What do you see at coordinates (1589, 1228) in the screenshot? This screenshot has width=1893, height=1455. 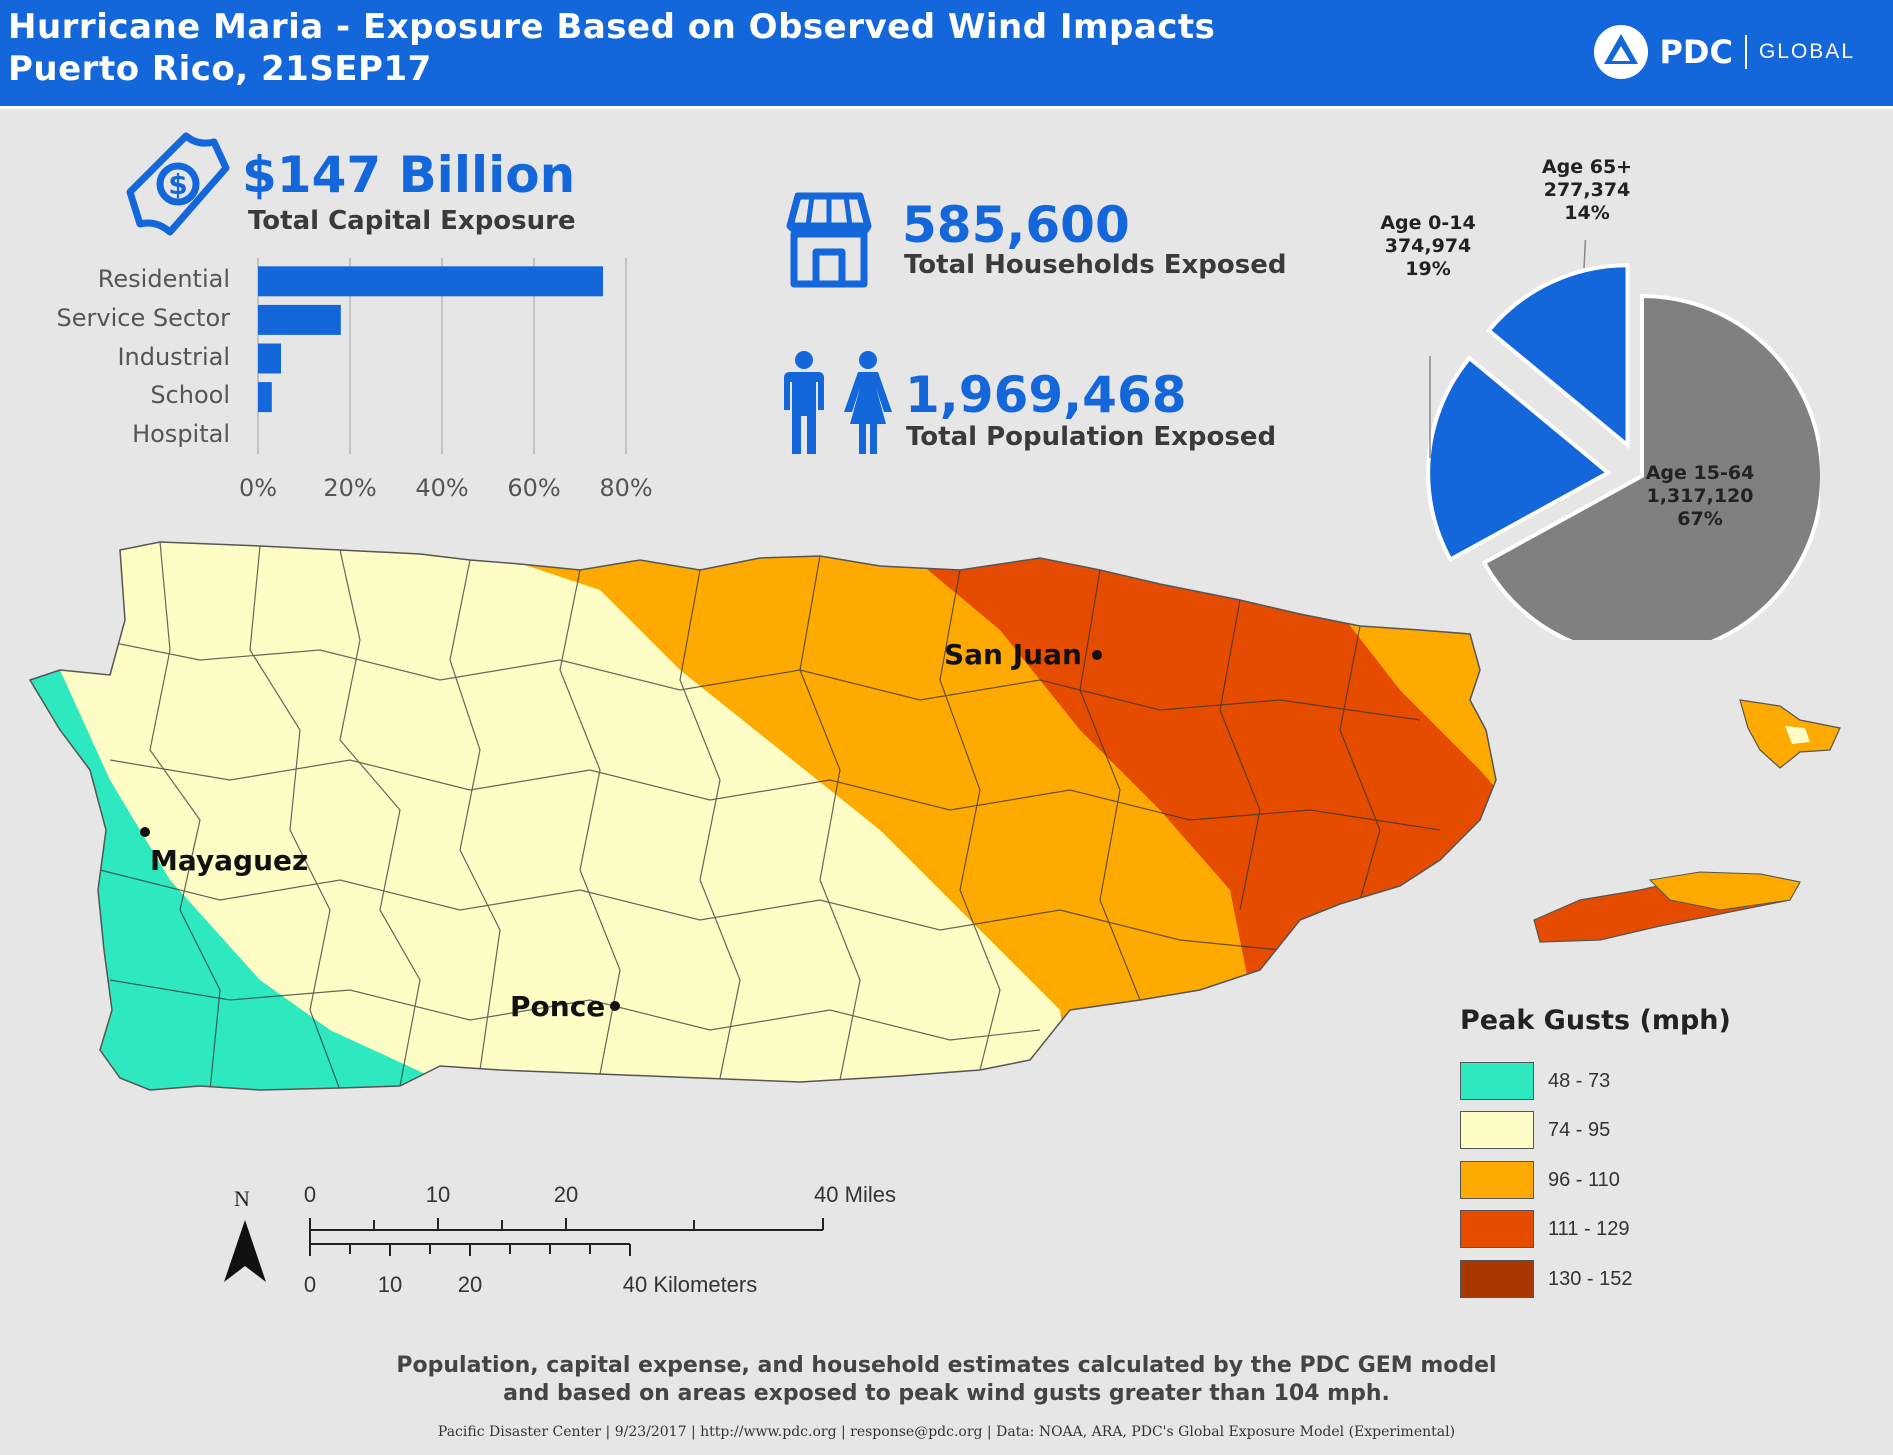 I see `legend-label: 111 - 129` at bounding box center [1589, 1228].